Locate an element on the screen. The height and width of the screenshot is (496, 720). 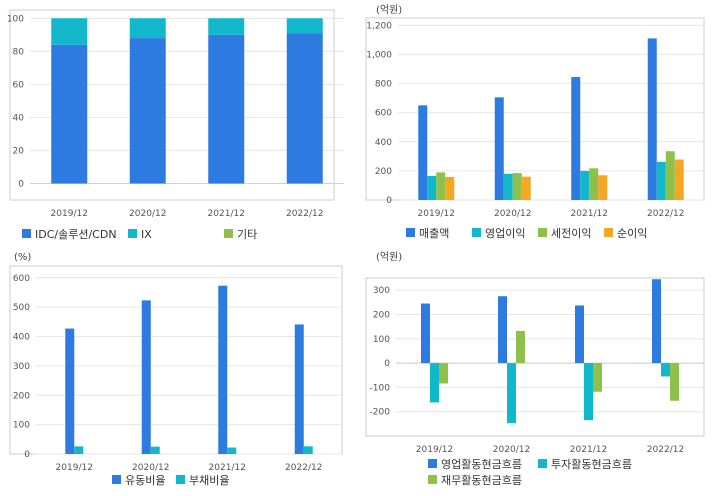
income-unit-label: (억원) is located at coordinates (389, 10).